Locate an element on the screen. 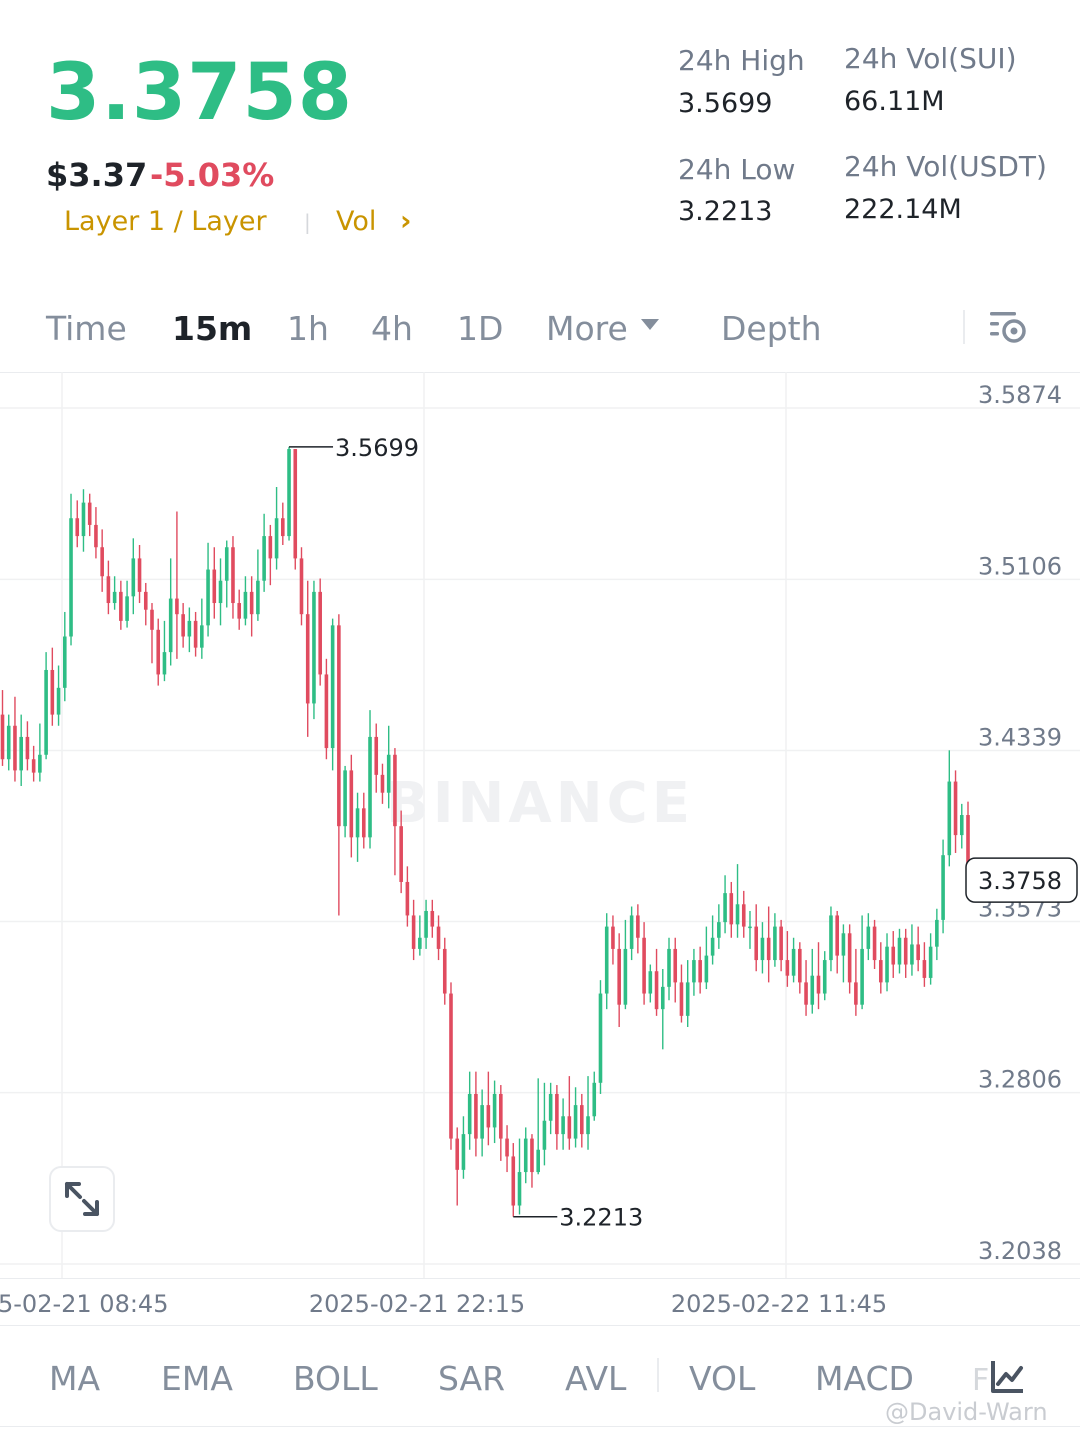 Image resolution: width=1080 pixels, height=1434 pixels. tab-time: Time is located at coordinates (86, 328).